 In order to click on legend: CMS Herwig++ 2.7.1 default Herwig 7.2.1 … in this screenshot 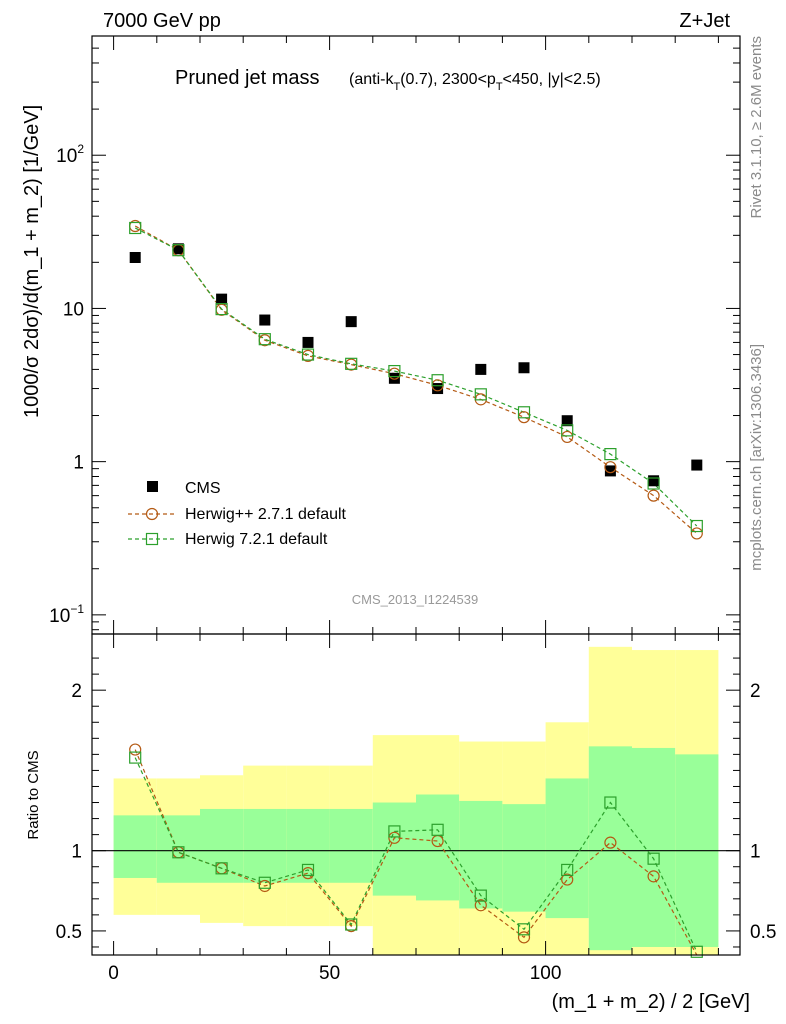, I will do `click(237, 514)`.